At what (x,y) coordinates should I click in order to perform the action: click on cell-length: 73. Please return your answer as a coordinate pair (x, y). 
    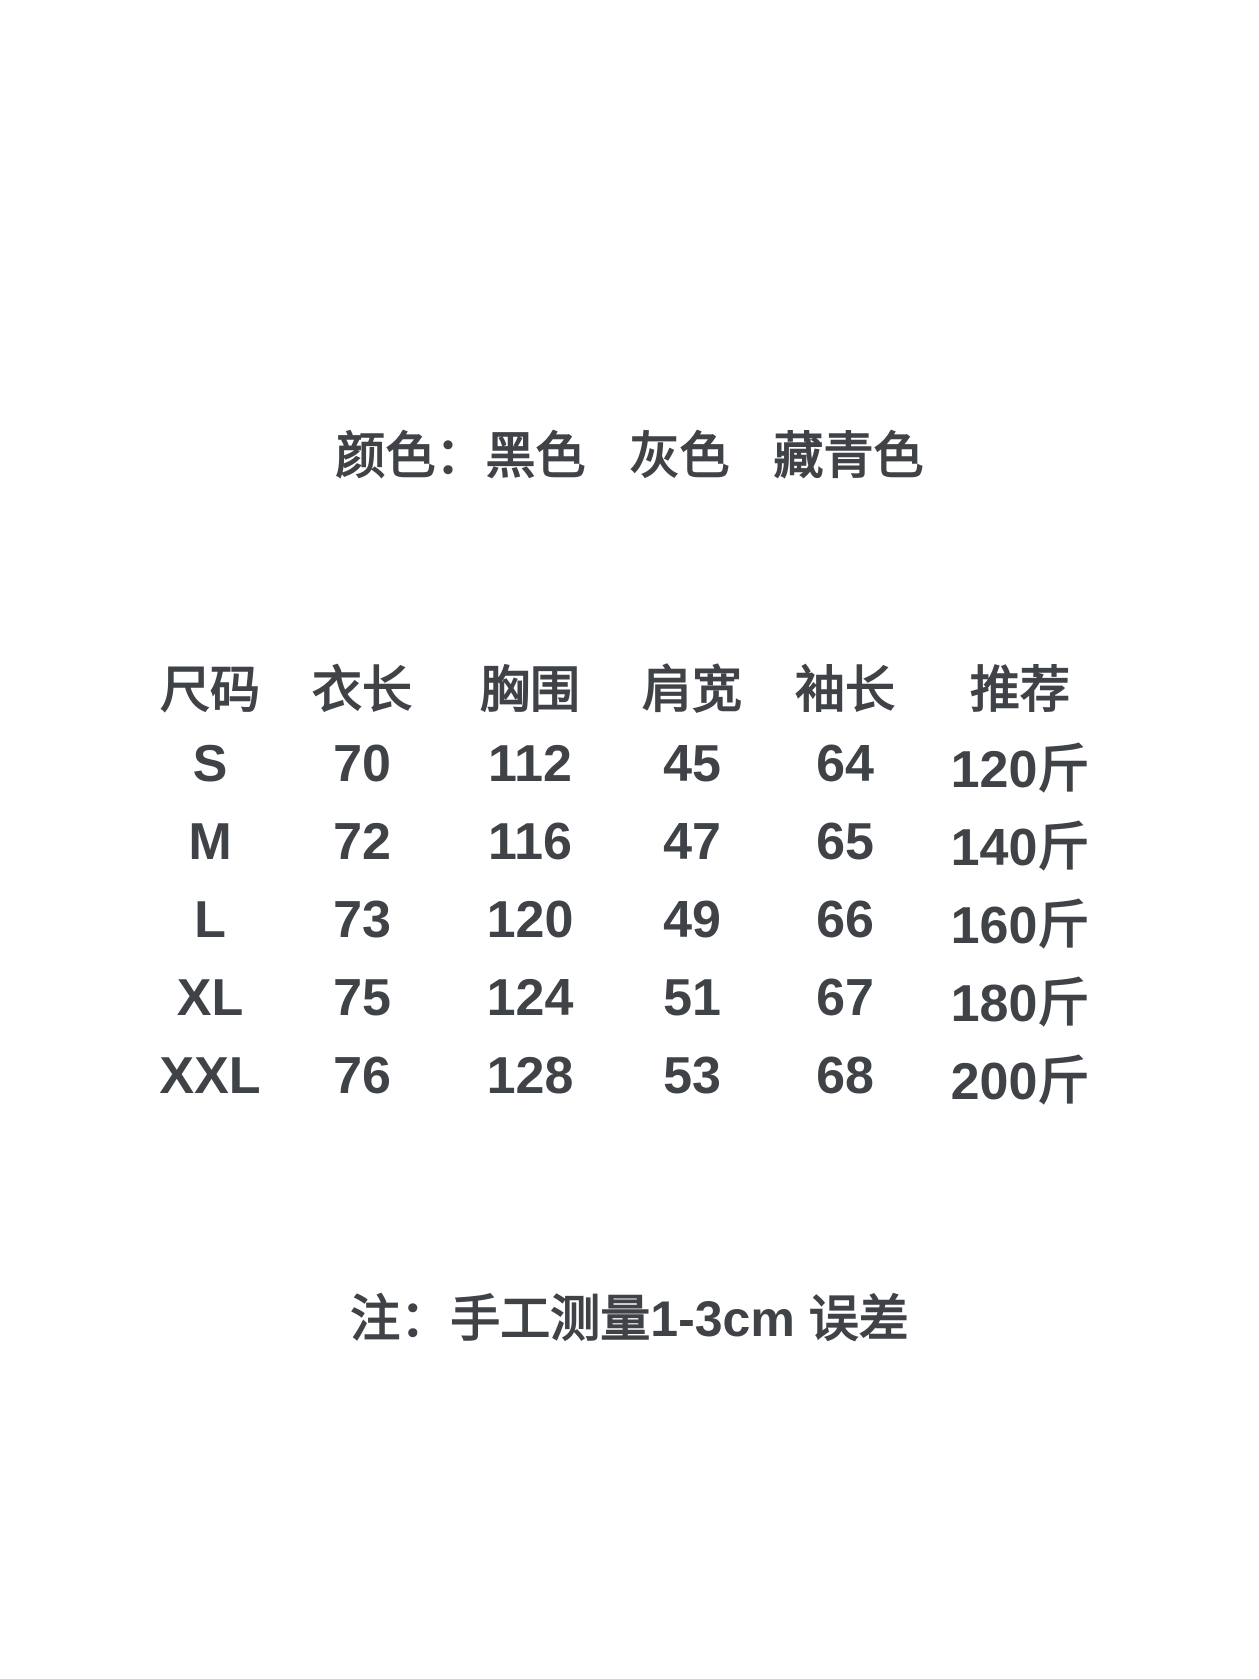
    Looking at the image, I should click on (362, 920).